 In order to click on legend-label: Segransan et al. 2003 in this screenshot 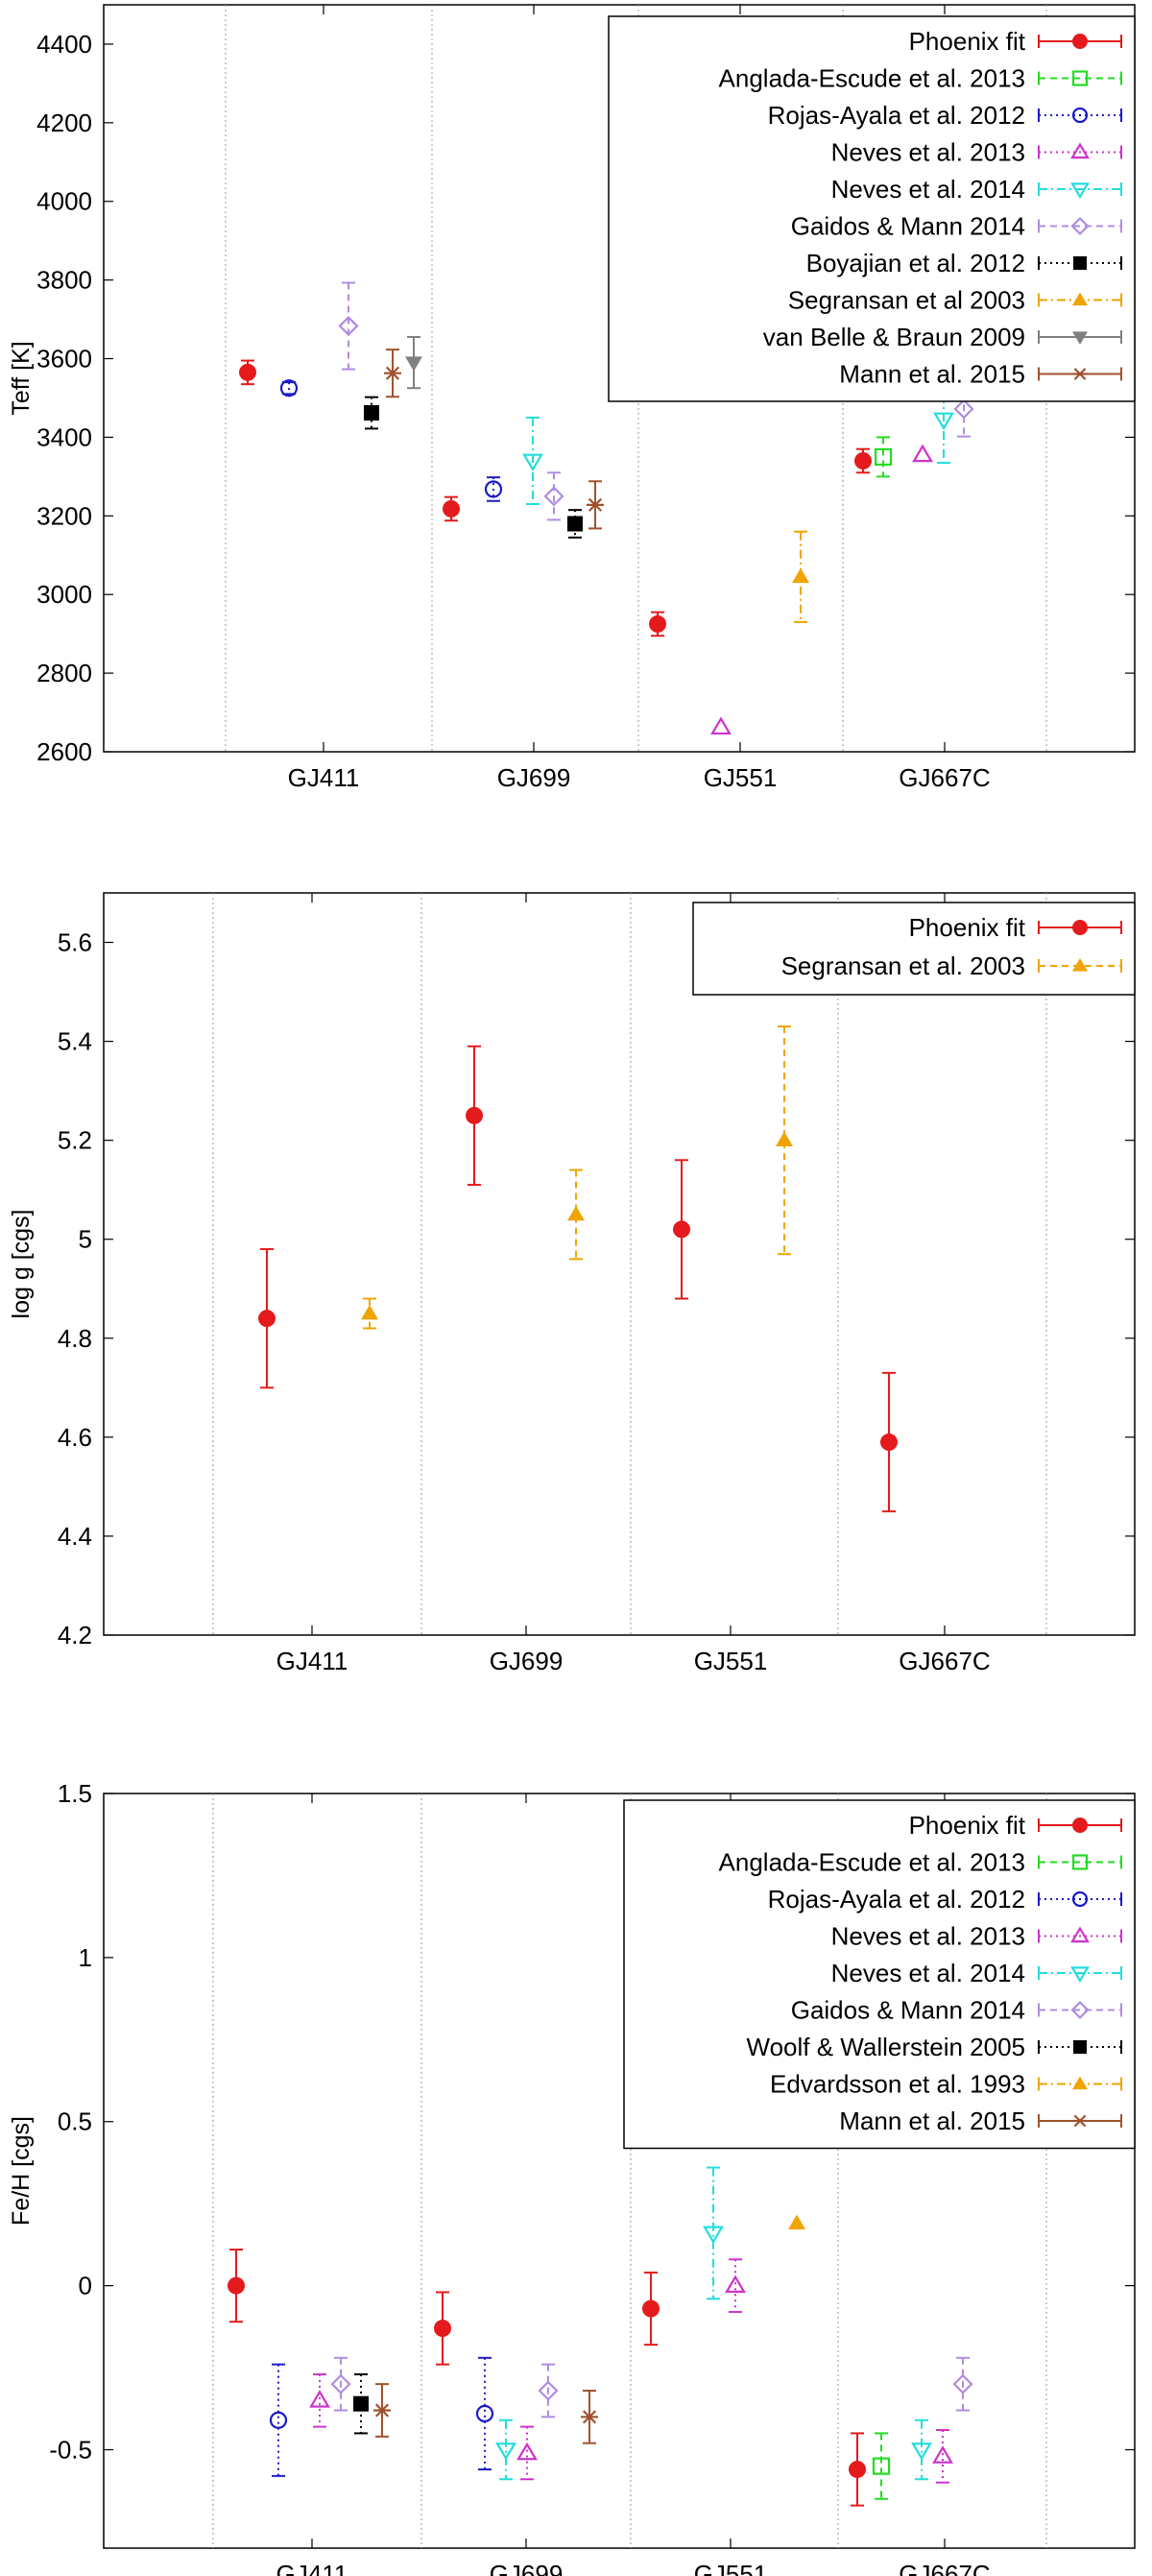, I will do `click(903, 965)`.